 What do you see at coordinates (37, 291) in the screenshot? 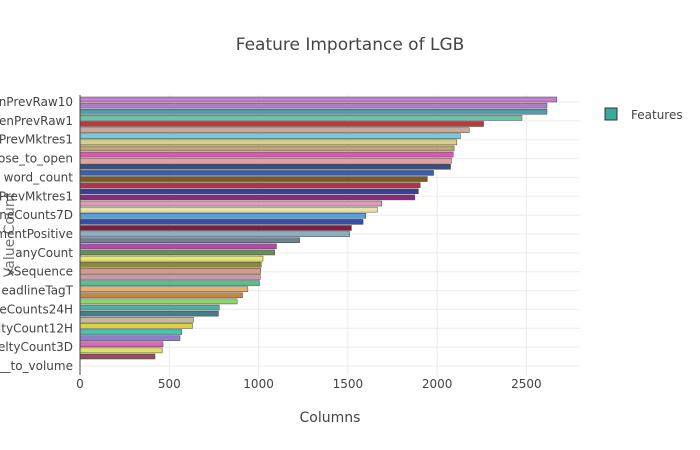
I see `y-tick-label: eadlineTagT` at bounding box center [37, 291].